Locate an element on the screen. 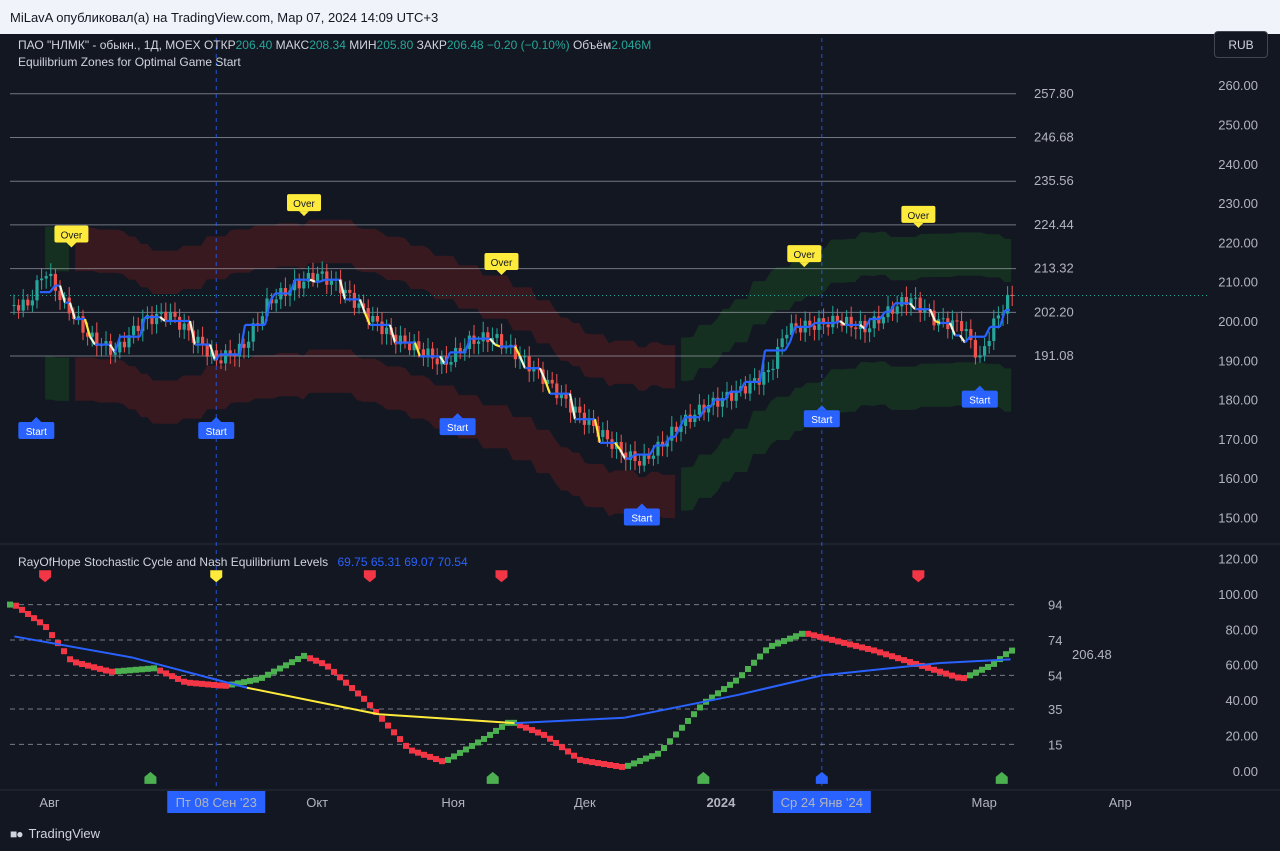 The width and height of the screenshot is (1280, 851). crosshair-date-0: Пт 08 Сен '23 is located at coordinates (216, 802).